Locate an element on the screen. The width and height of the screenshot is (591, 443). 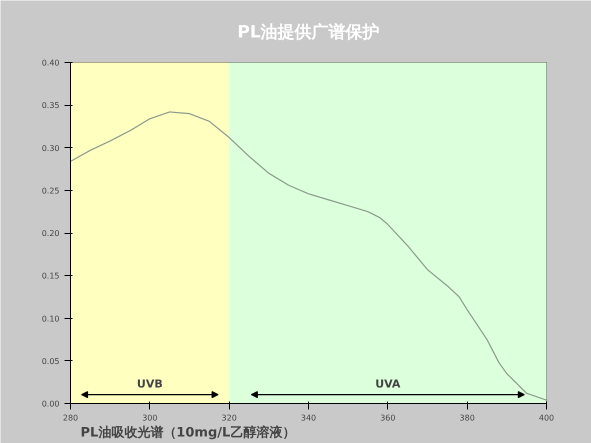
x-tick-label: 320 is located at coordinates (229, 418).